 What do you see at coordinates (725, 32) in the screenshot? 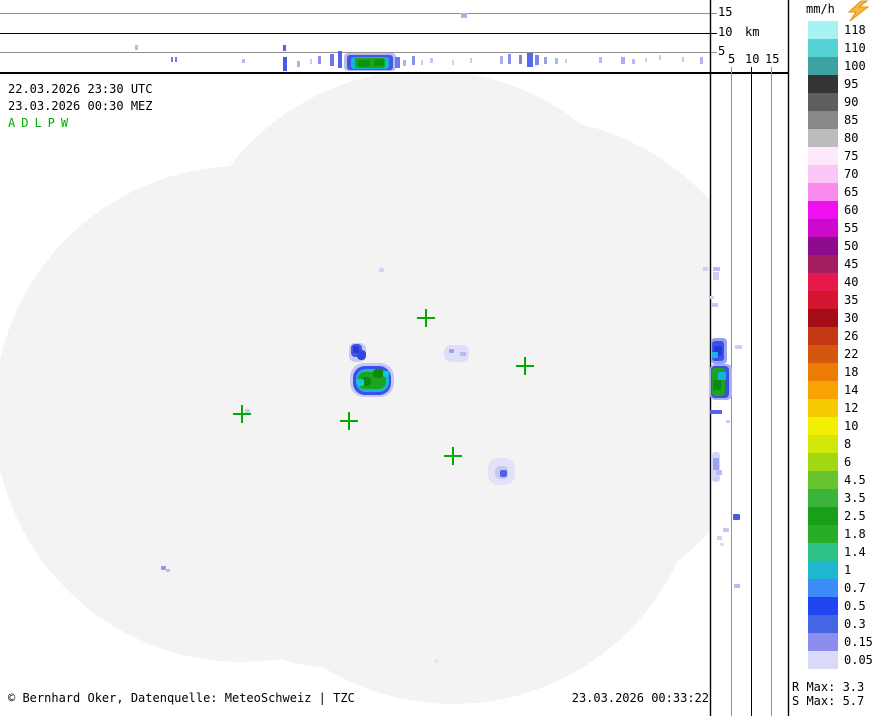
I see `height-label-10: 10` at bounding box center [725, 32].